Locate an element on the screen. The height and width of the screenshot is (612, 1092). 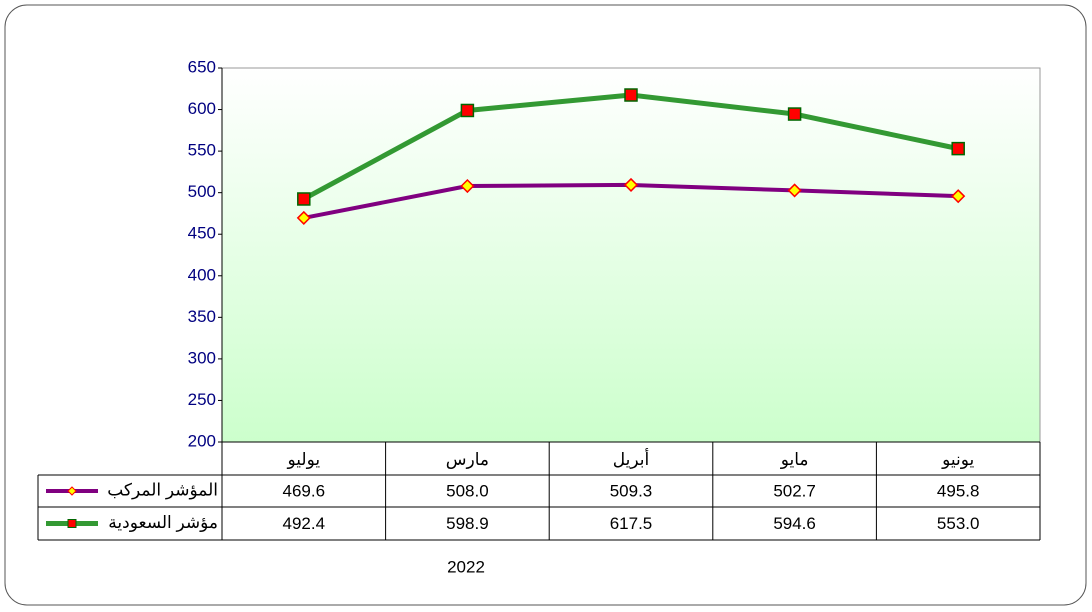
x-tick-label: أبريل is located at coordinates (631, 458).